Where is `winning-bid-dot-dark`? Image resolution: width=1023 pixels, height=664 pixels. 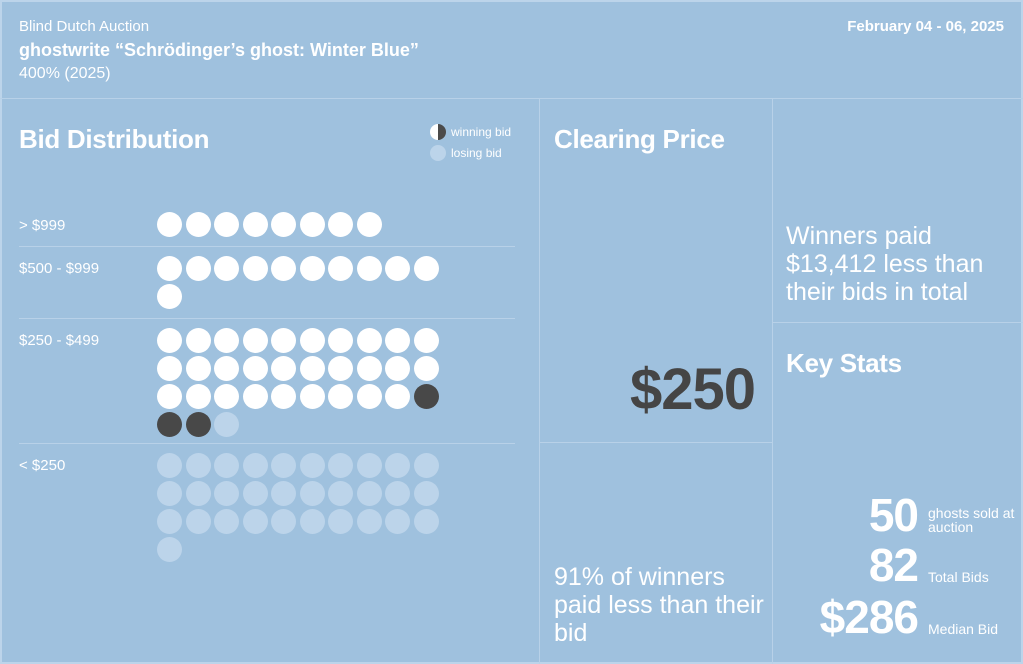
winning-bid-dot-dark is located at coordinates (426, 396).